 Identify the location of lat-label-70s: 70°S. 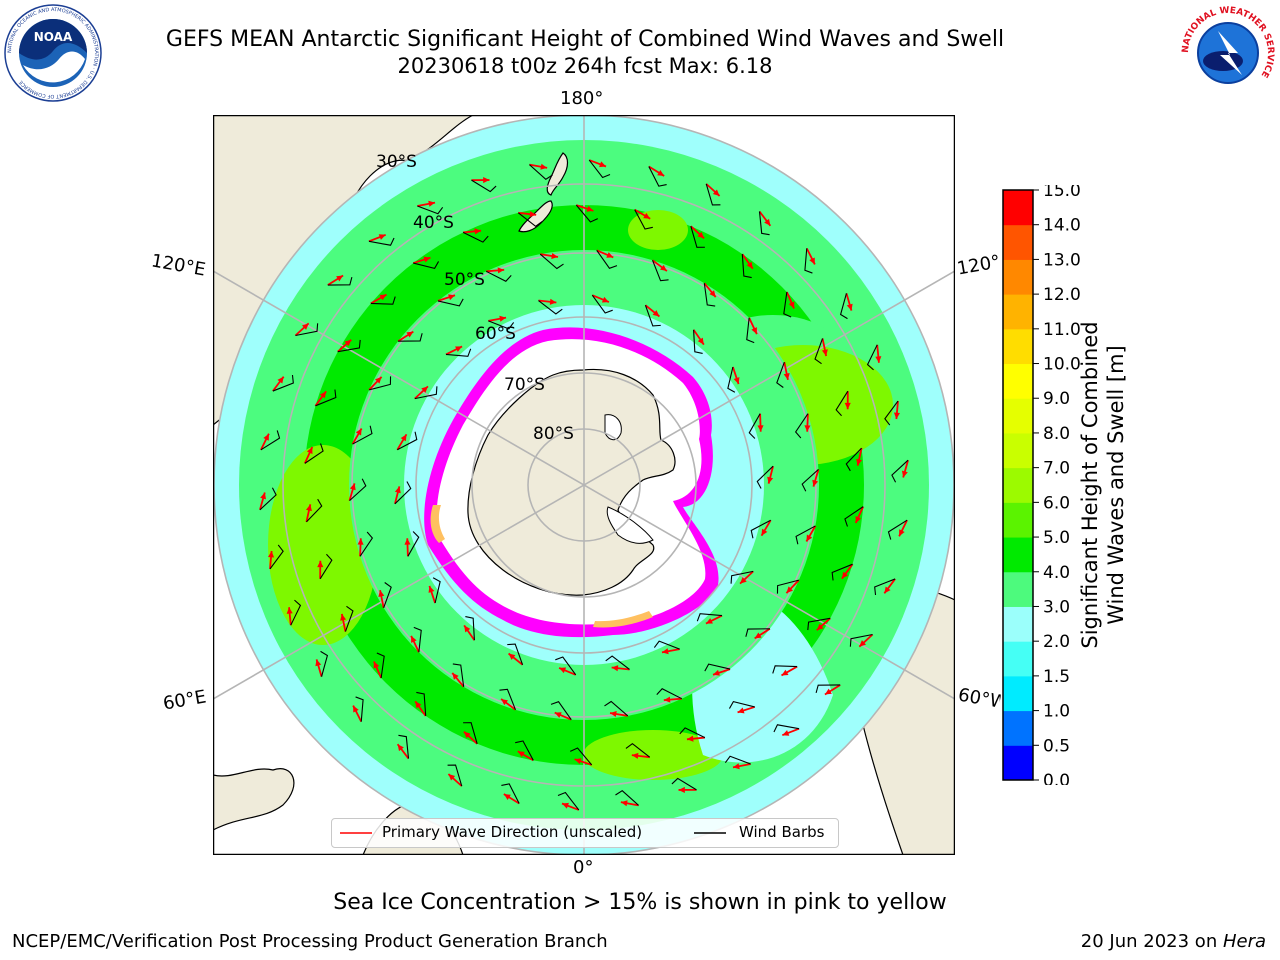
(524, 385).